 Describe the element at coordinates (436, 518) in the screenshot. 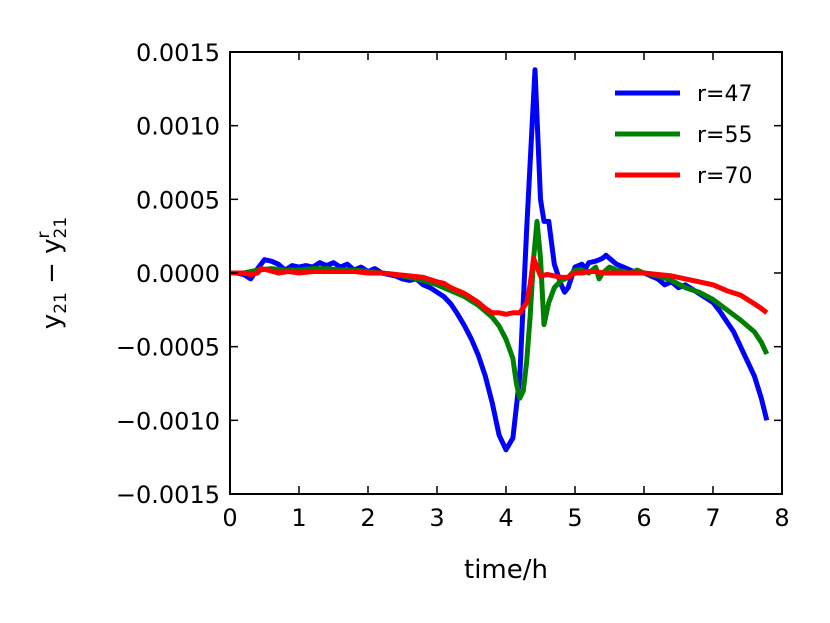

I see `x-tick-label: 3` at that location.